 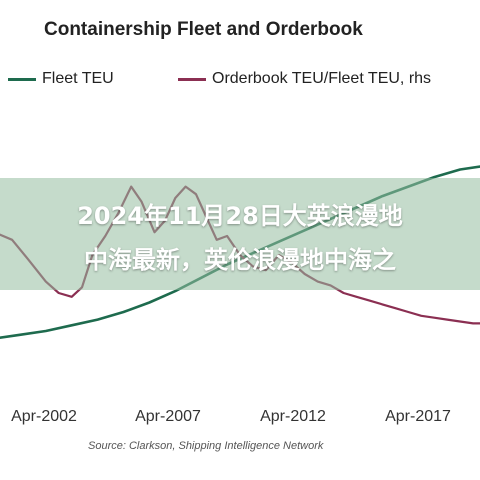 What do you see at coordinates (192, 79) in the screenshot?
I see `legend-swatch-orderbook` at bounding box center [192, 79].